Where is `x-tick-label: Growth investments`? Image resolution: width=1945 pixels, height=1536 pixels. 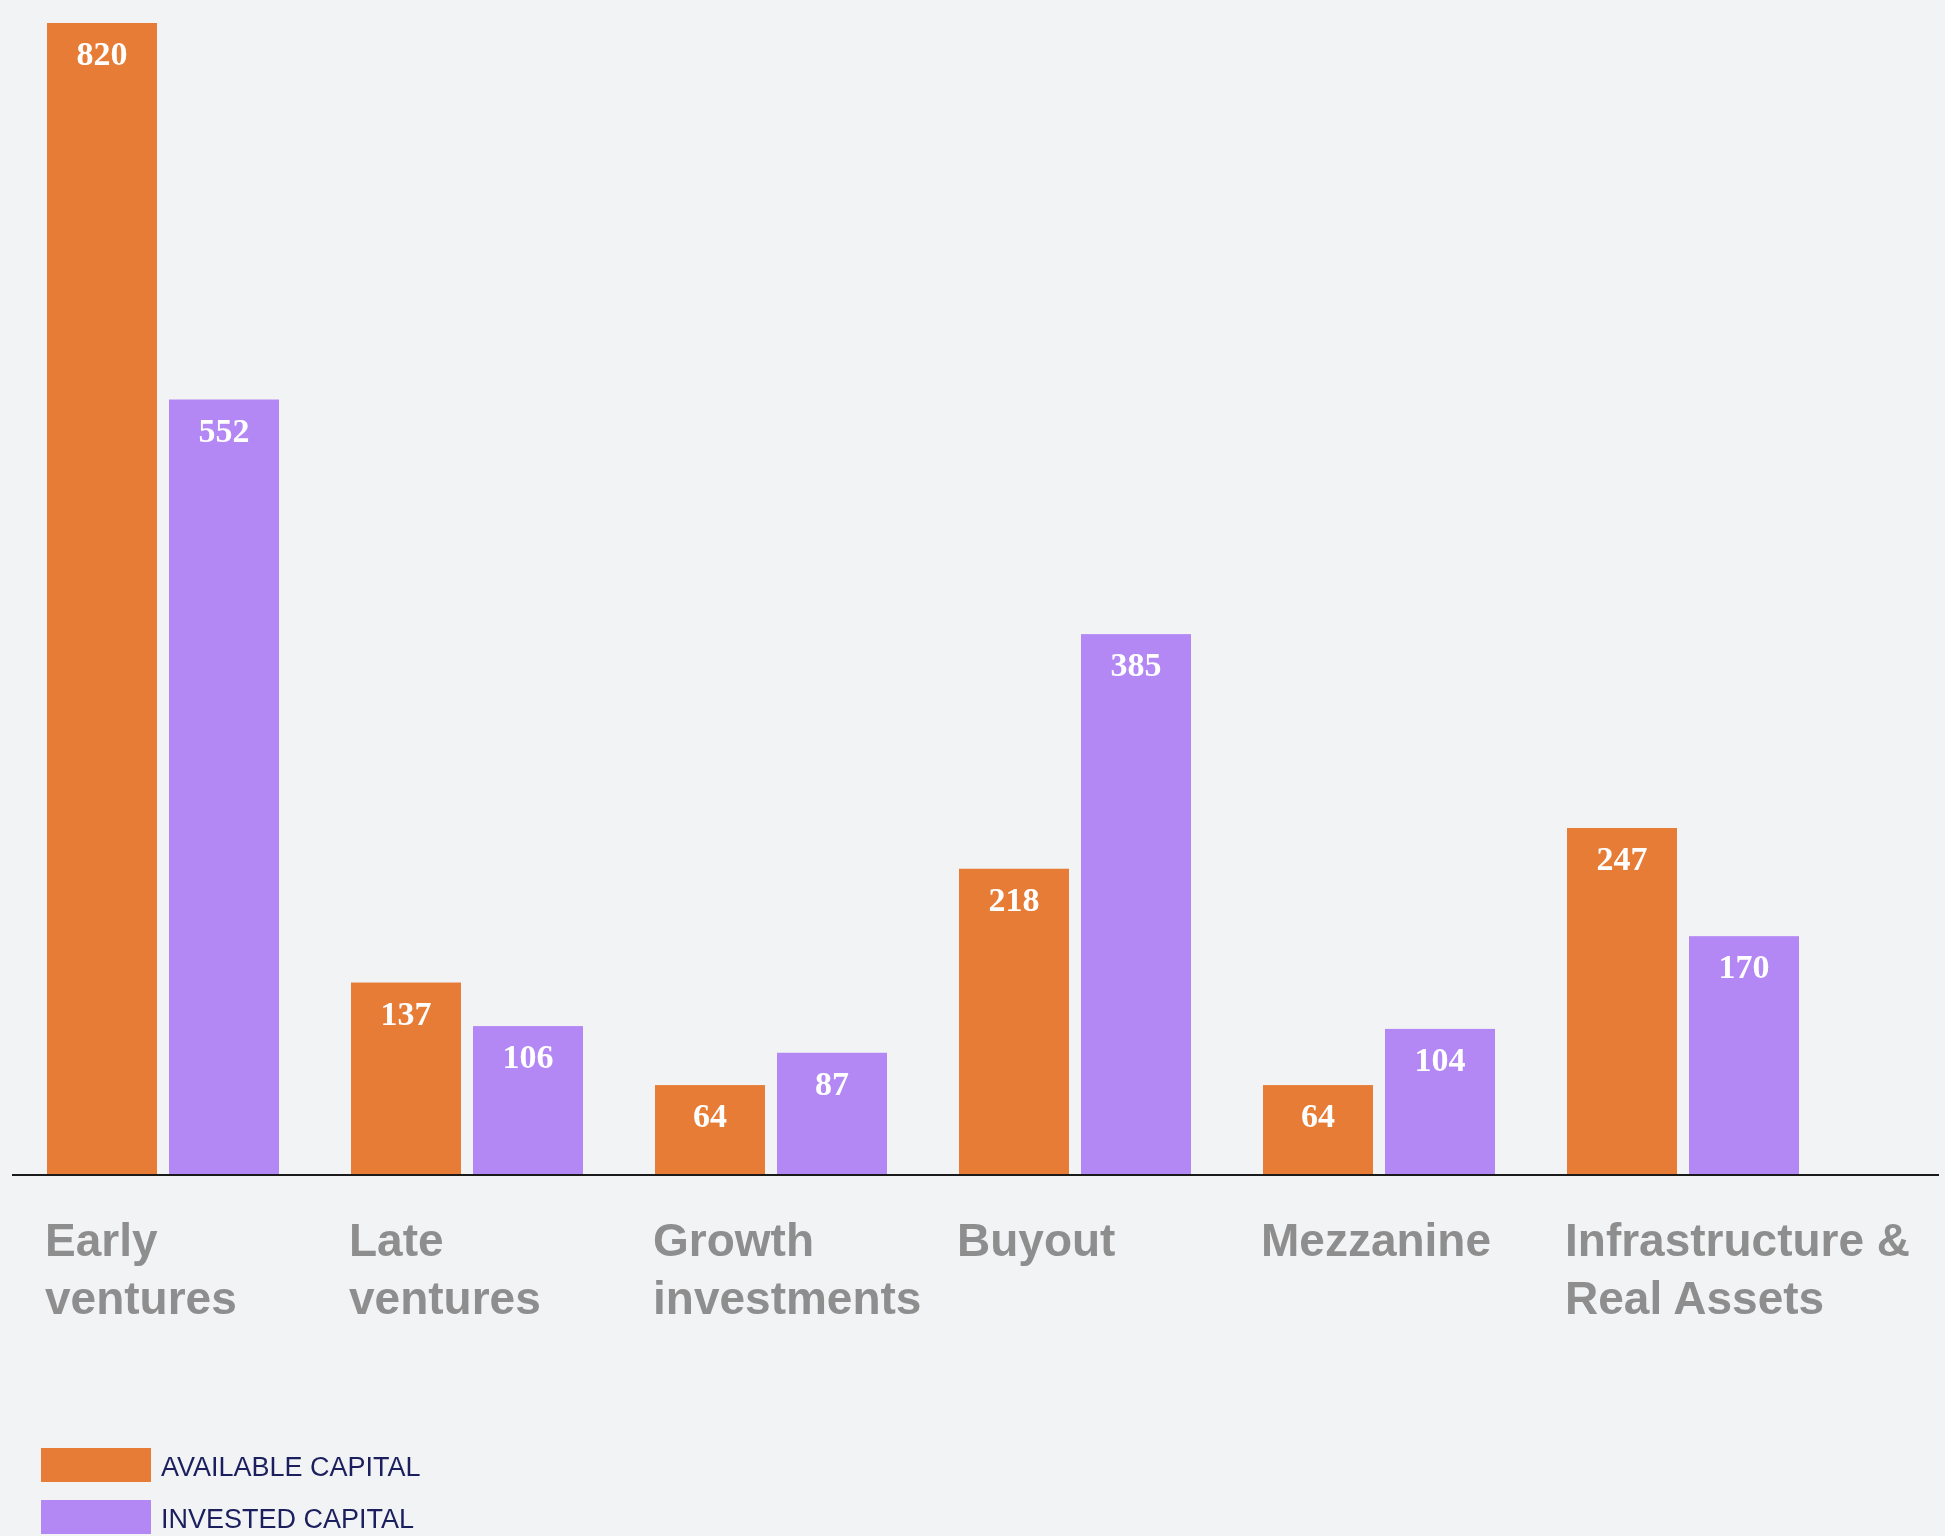 x-tick-label: Growth investments is located at coordinates (787, 1269).